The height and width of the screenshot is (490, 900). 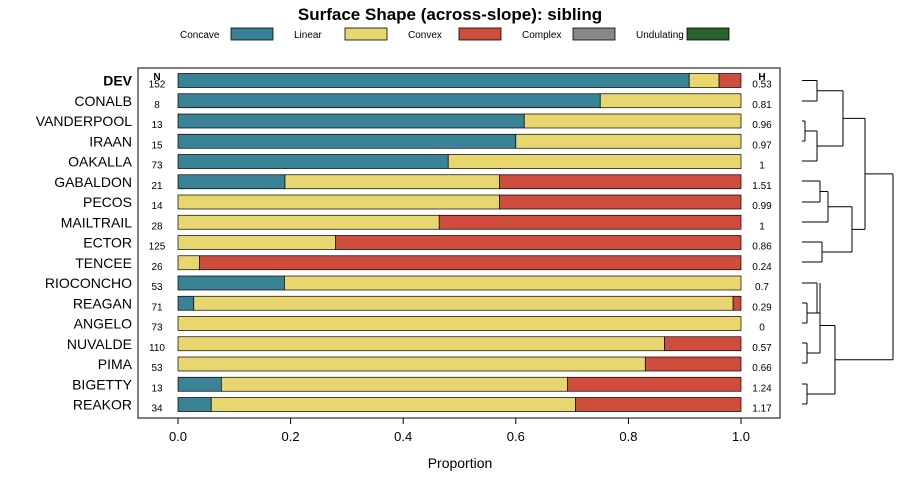 What do you see at coordinates (103, 101) in the screenshot?
I see `row-label: CONALB` at bounding box center [103, 101].